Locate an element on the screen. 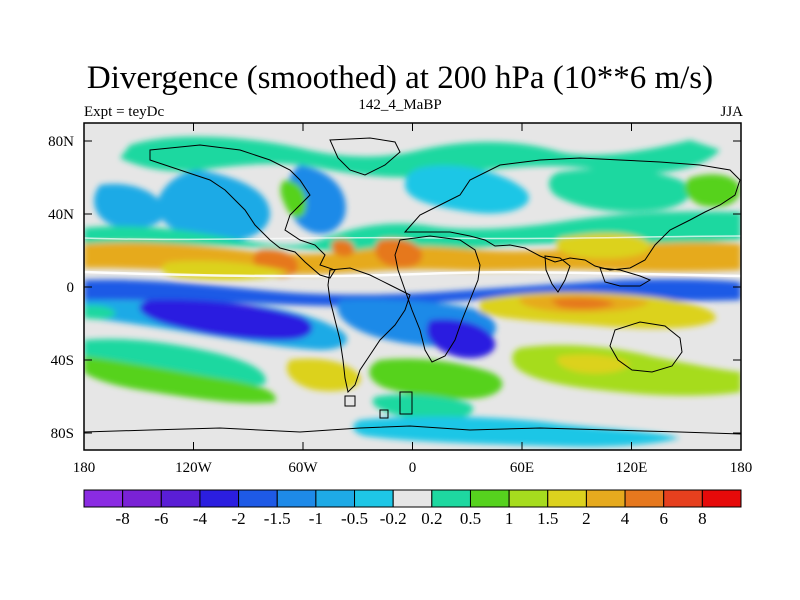  y-tick-label: 40N is located at coordinates (61, 215).